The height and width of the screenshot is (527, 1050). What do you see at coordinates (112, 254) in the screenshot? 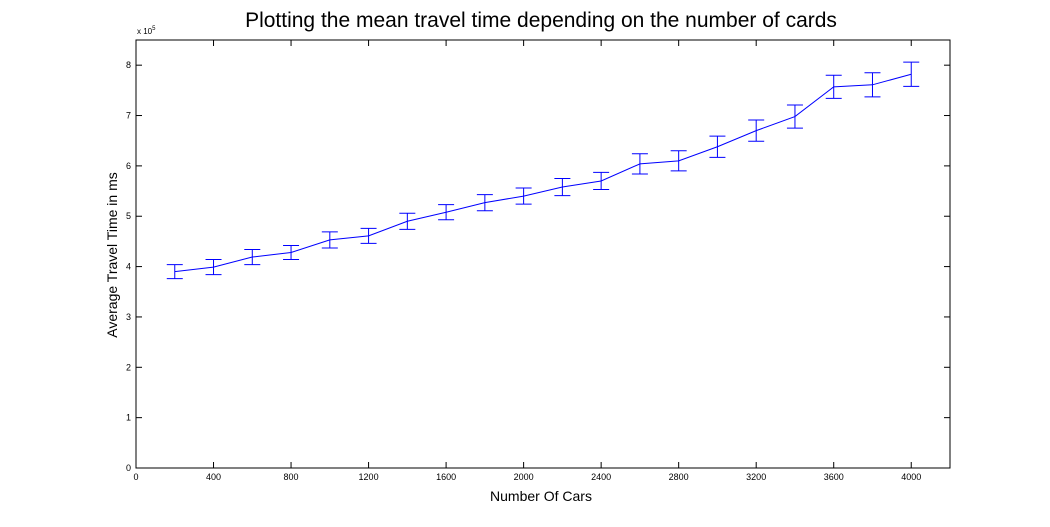
I see `y-axis-label: Average Travel Time in ms` at bounding box center [112, 254].